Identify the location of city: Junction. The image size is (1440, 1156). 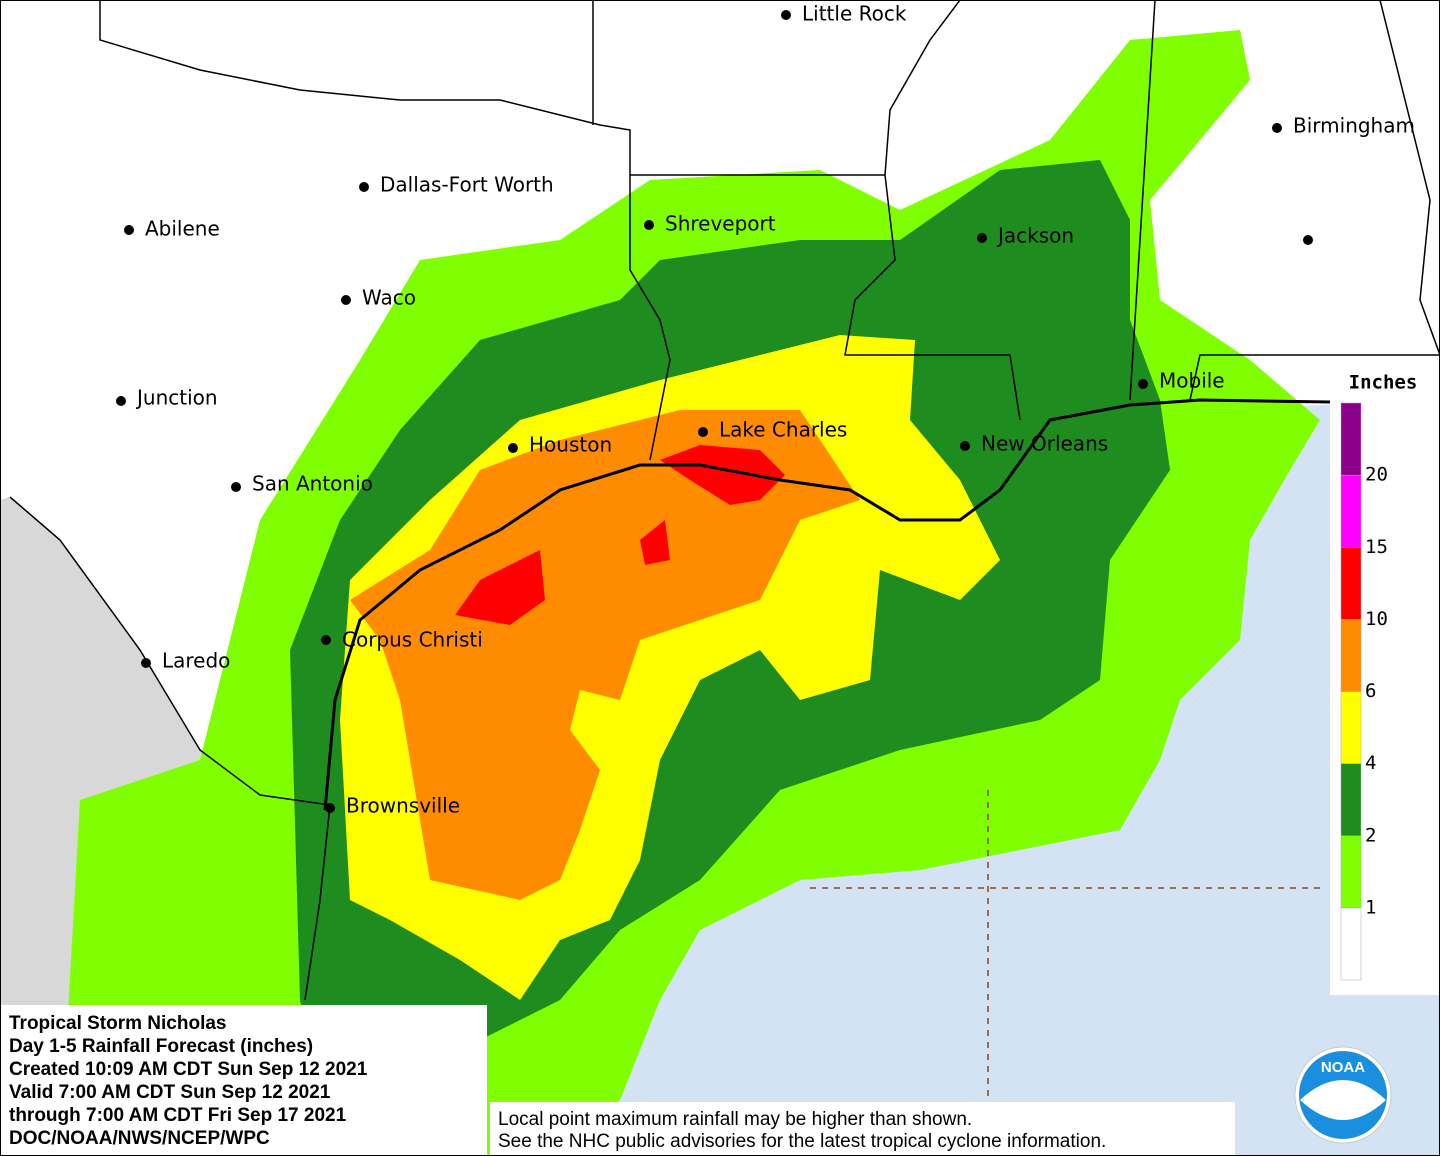
(167, 398).